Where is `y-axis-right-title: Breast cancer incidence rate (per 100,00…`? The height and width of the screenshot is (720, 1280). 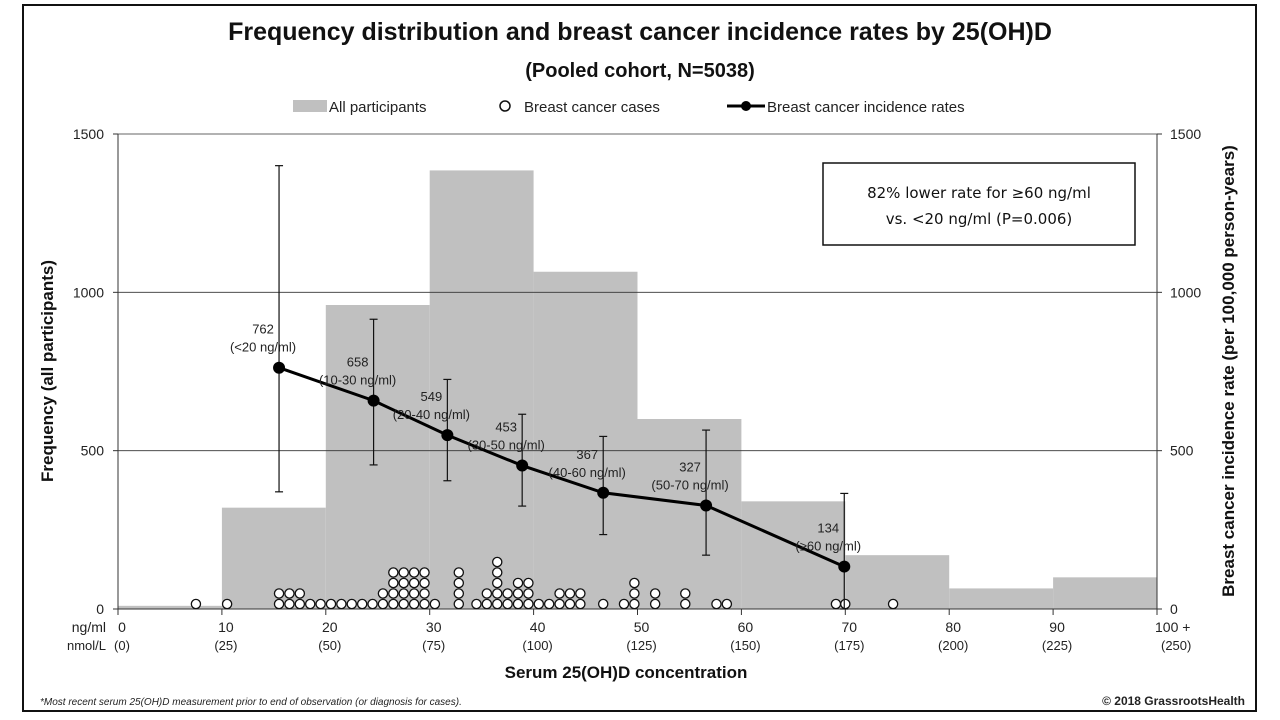
y-axis-right-title: Breast cancer incidence rate (per 100,00… is located at coordinates (1228, 371).